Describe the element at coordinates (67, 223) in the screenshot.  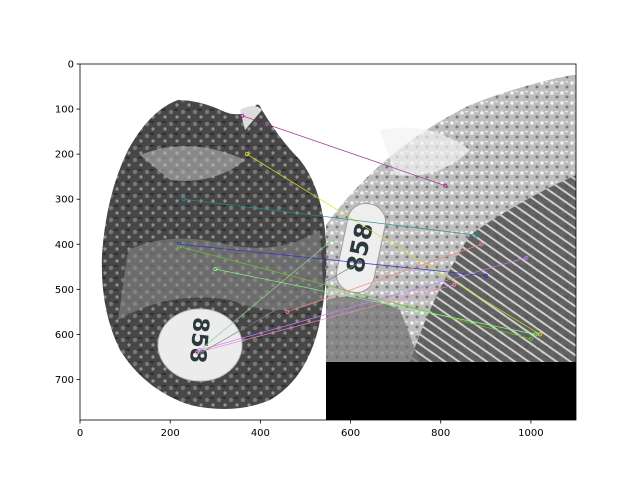
I see `y-axis: 0 100 200 300 400 500 600 700` at that location.